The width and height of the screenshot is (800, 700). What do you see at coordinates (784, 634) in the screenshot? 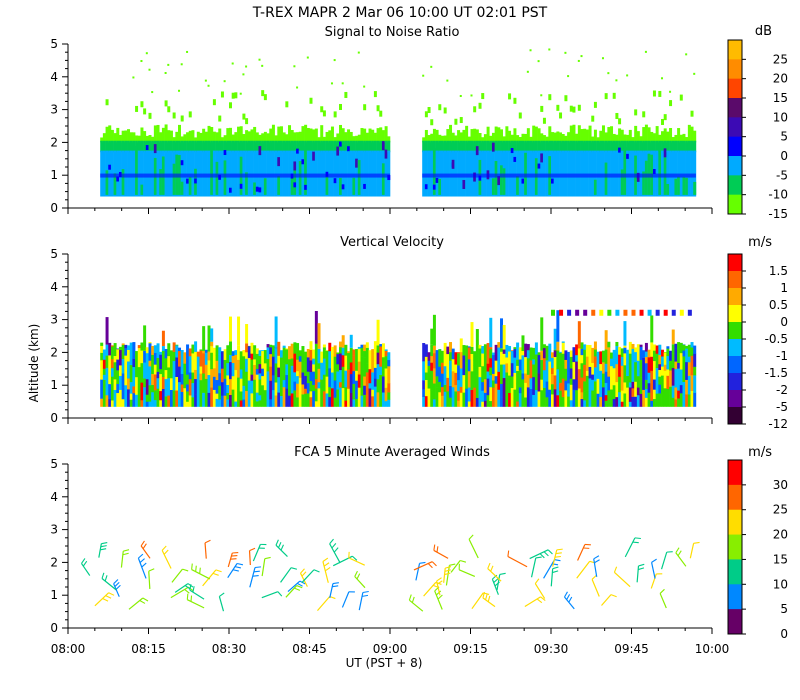
I see `colorbar-label: 0` at bounding box center [784, 634].